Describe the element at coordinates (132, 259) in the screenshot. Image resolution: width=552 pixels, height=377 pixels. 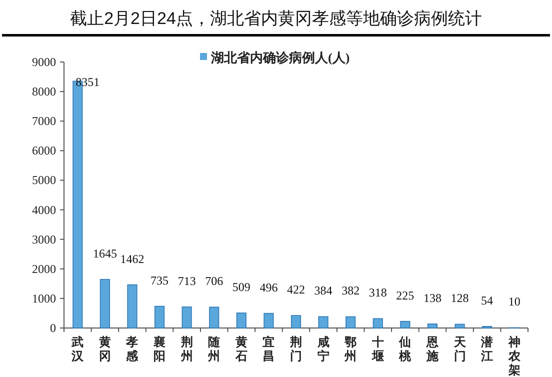
I see `data-label: 1462` at that location.